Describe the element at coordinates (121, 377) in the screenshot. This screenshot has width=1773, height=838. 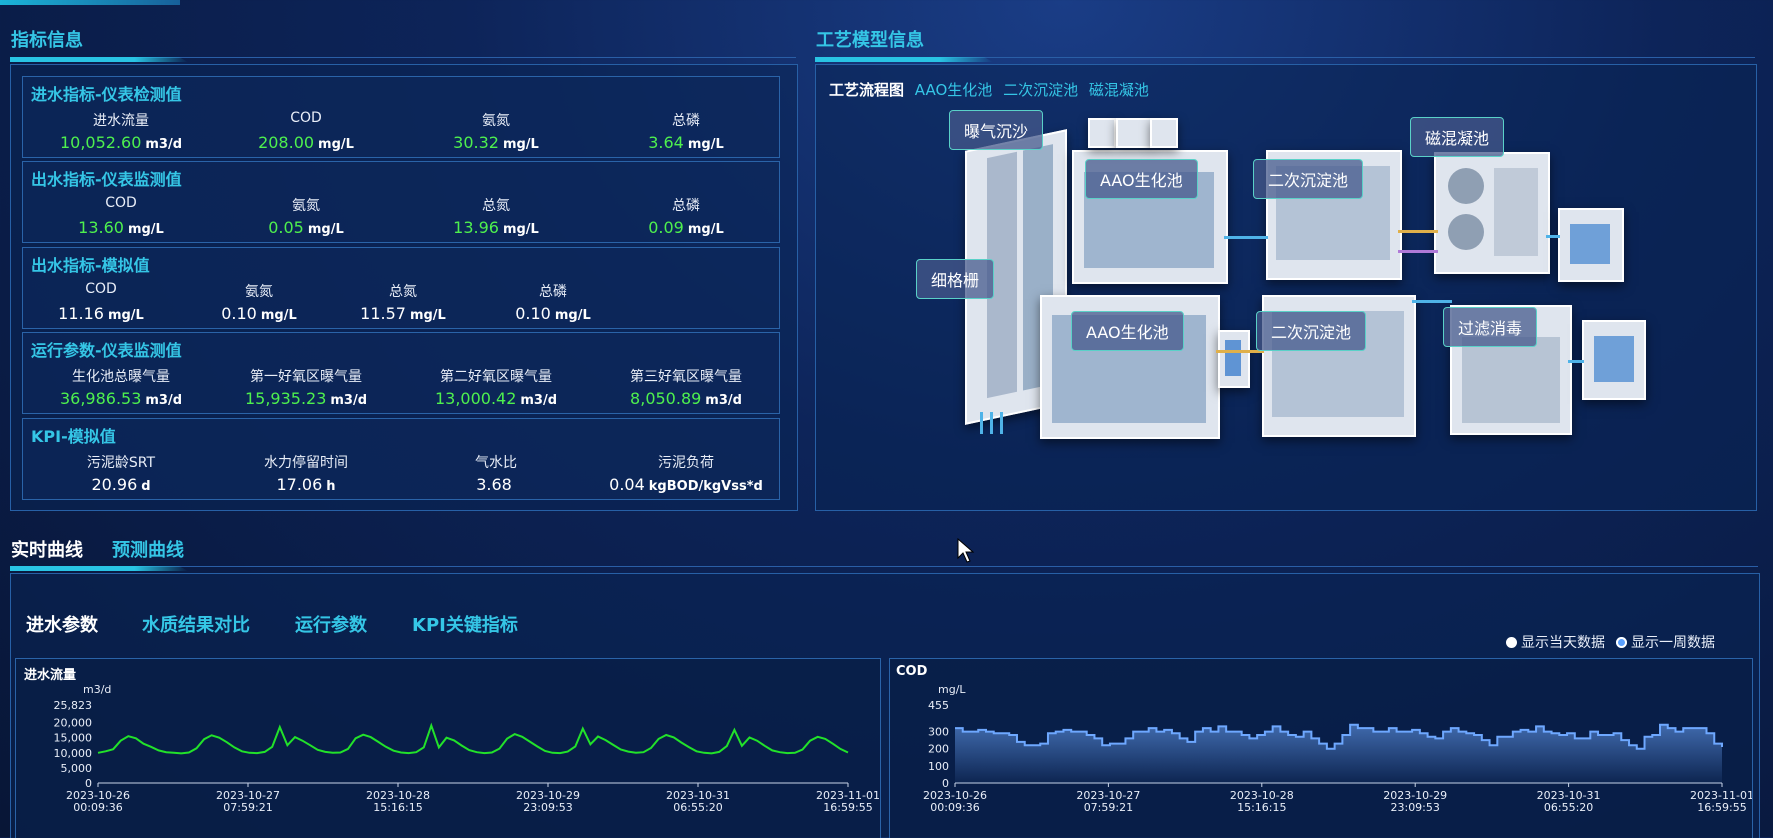
I see `metric-label: 生化池总曝气量` at that location.